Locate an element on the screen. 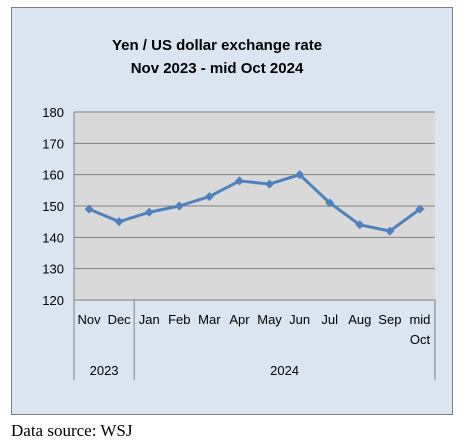 The image size is (468, 447). y-tick-label: 170 is located at coordinates (53, 143).